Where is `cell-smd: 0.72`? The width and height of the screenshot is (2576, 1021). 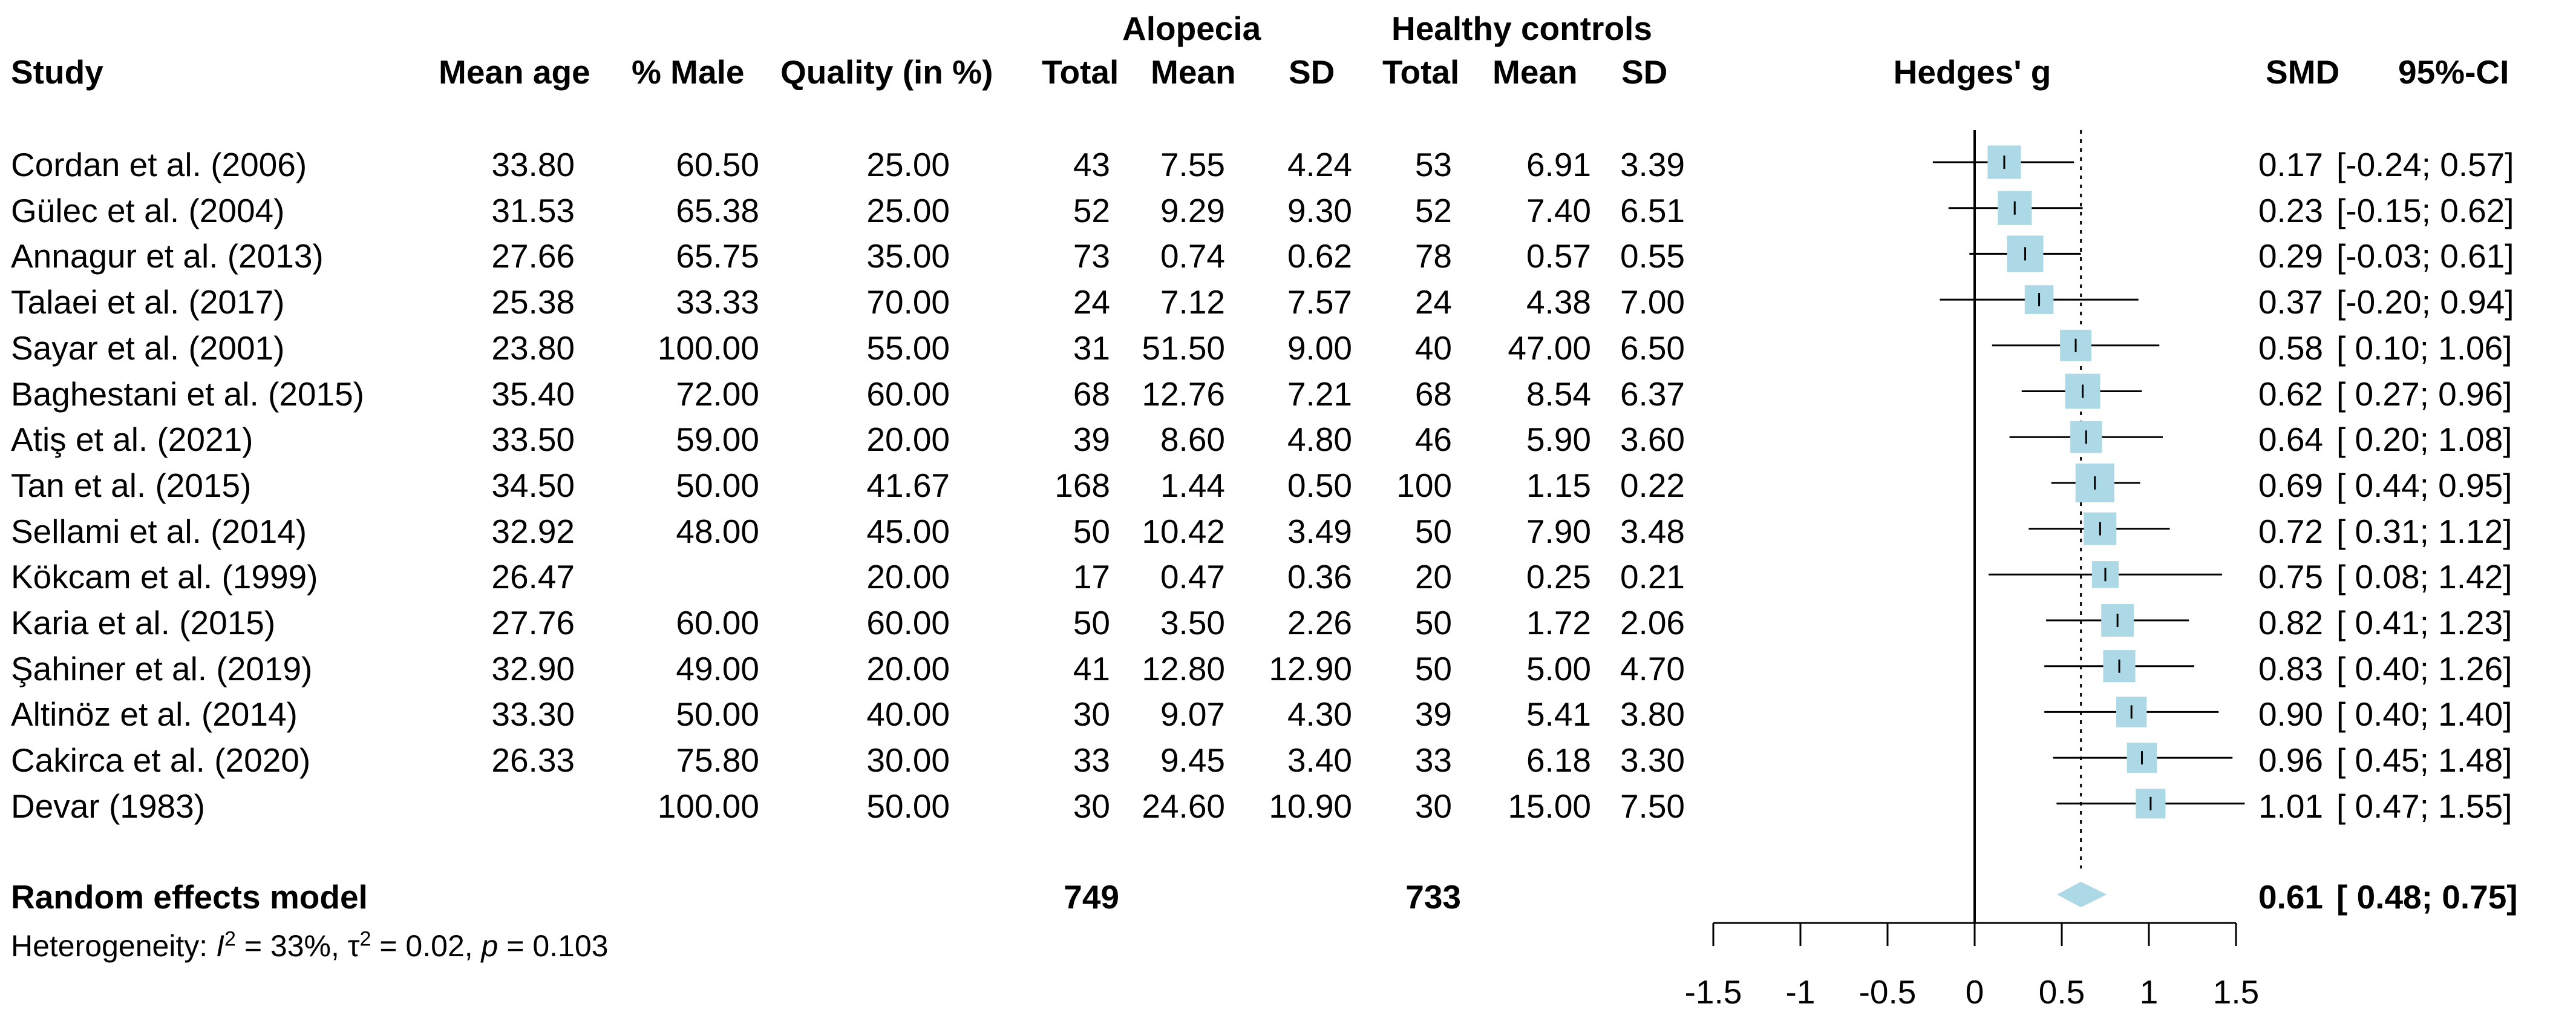 cell-smd: 0.72 is located at coordinates (2290, 531).